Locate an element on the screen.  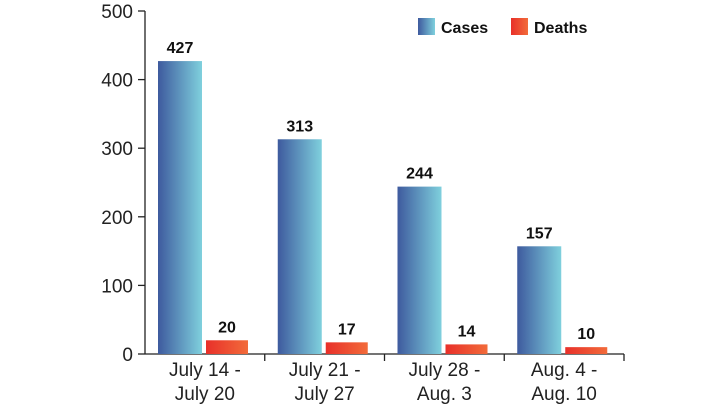
data-label-deaths: 20 is located at coordinates (227, 327).